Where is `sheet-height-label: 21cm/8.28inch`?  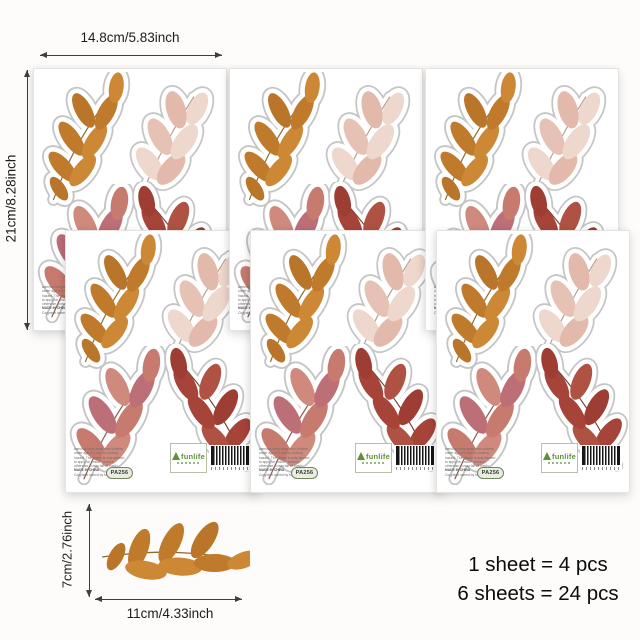 sheet-height-label: 21cm/8.28inch is located at coordinates (11, 198).